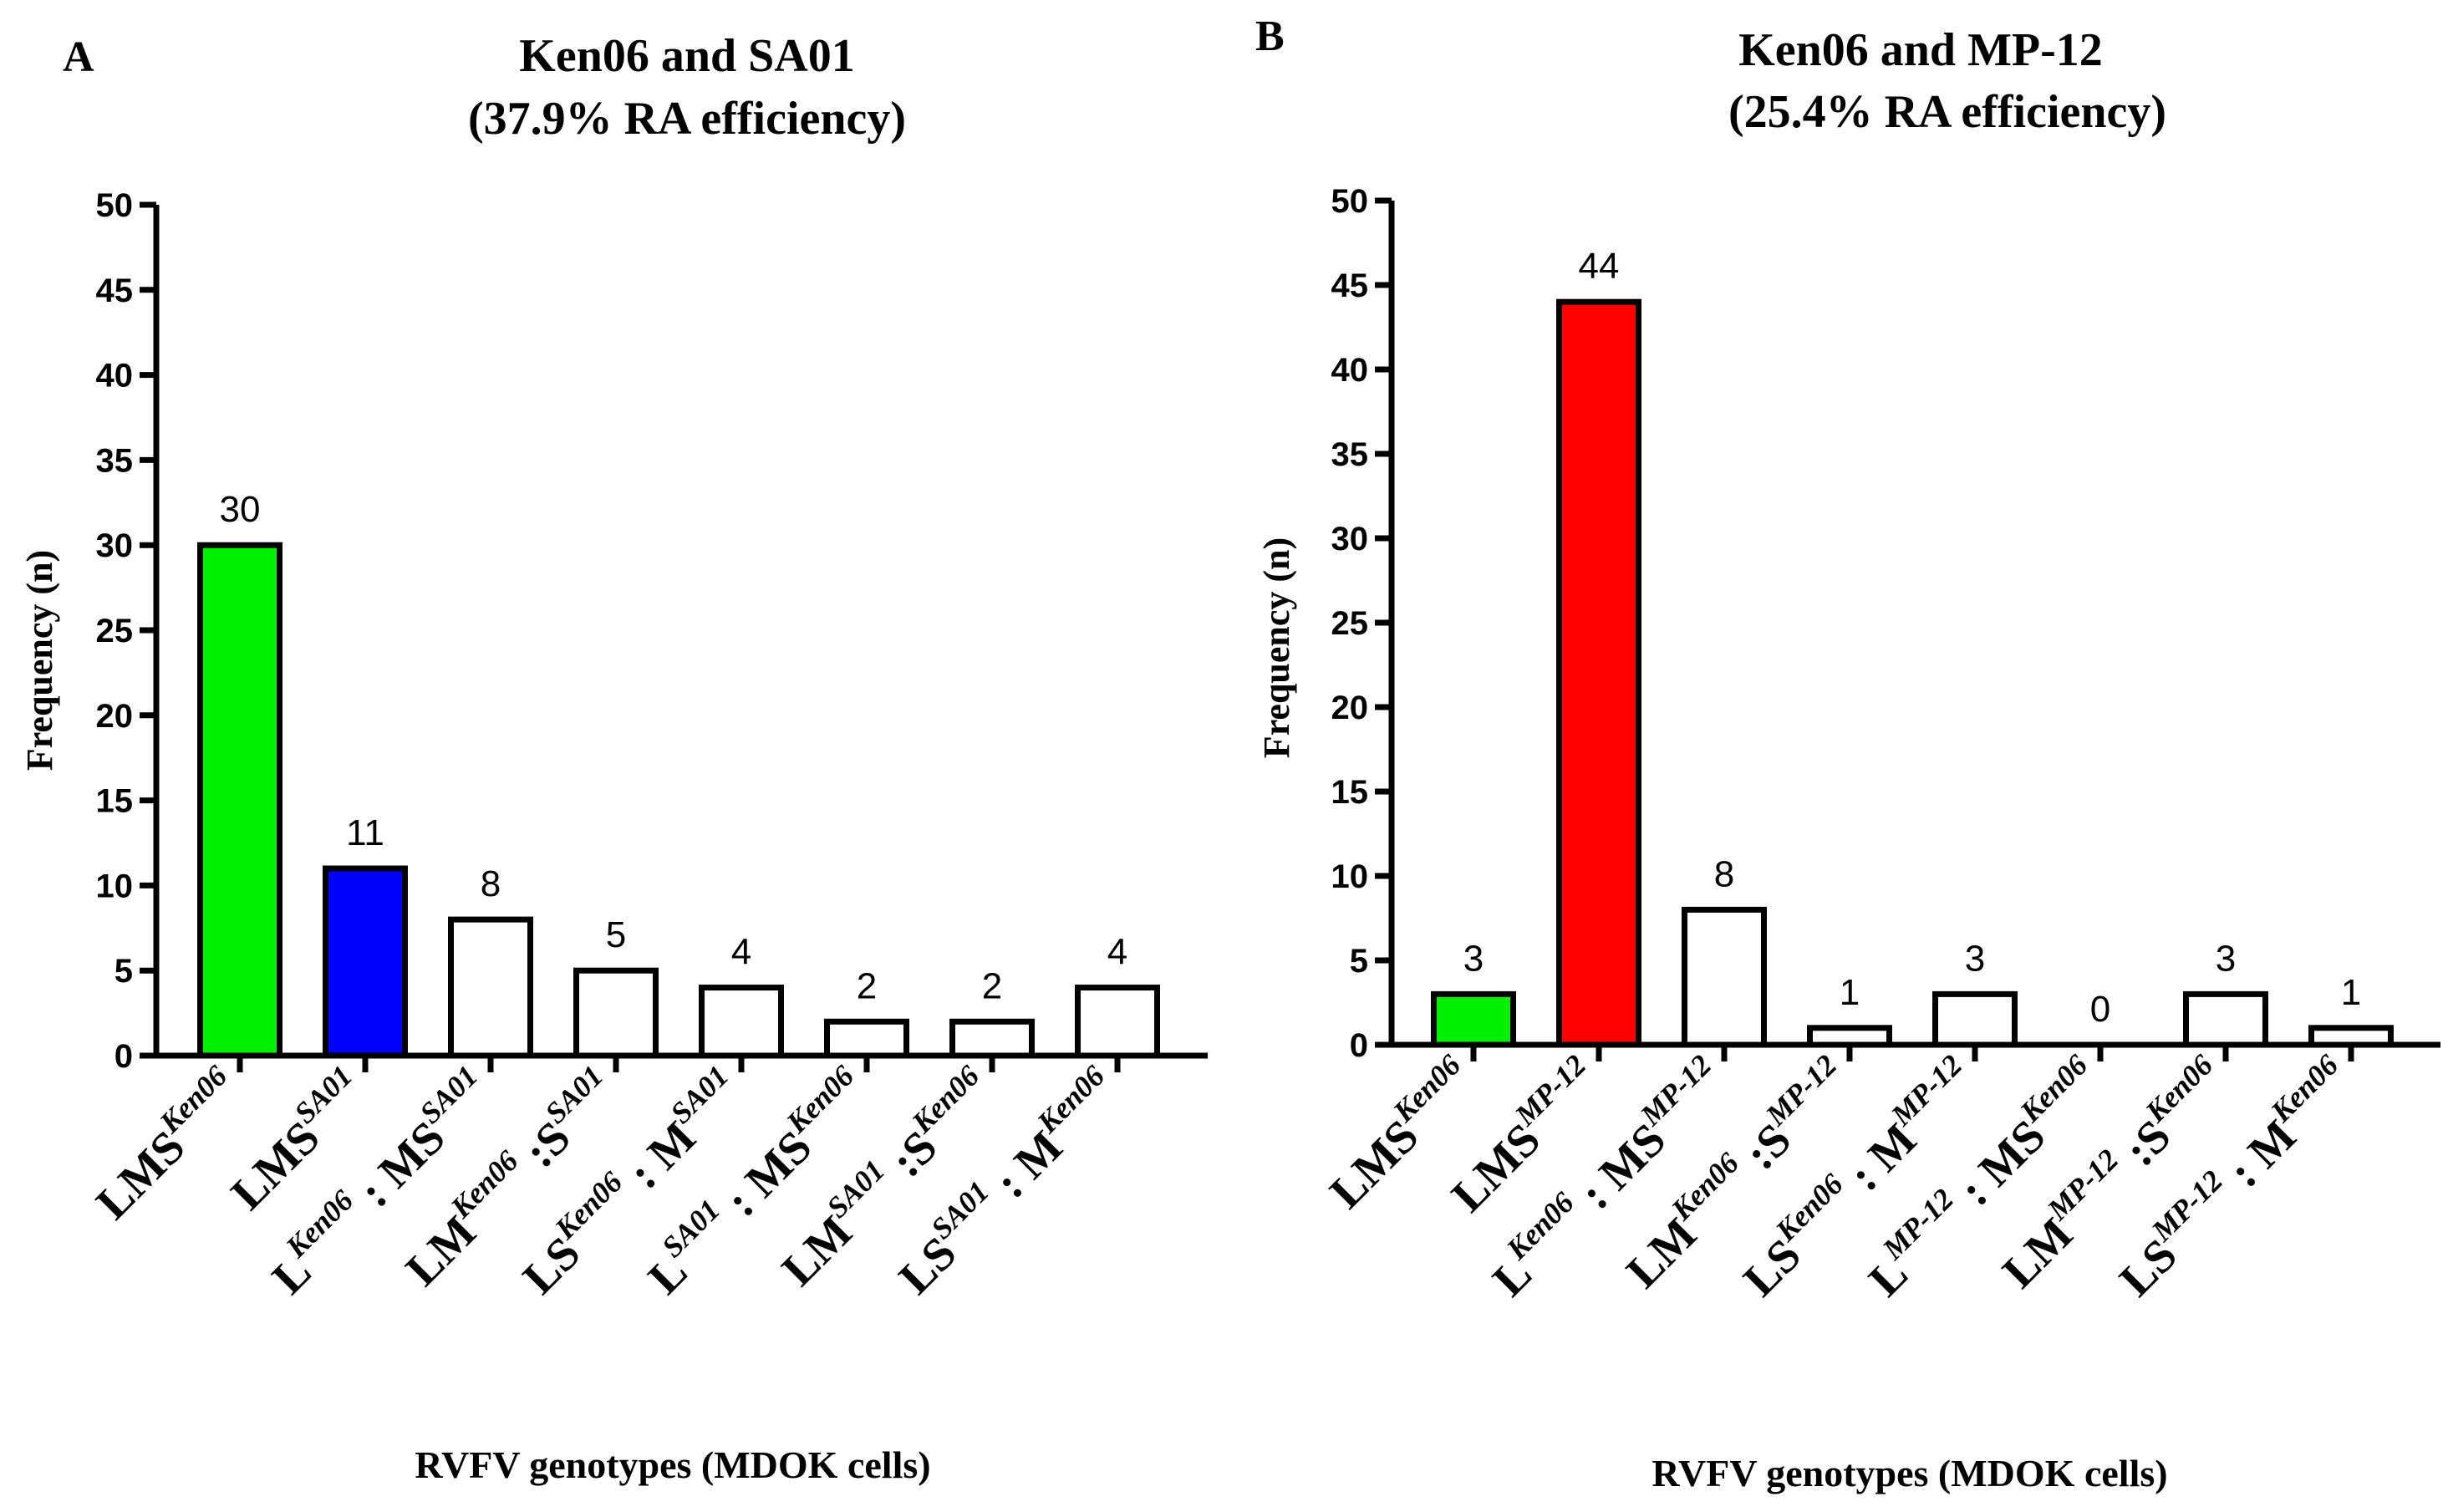  Describe the element at coordinates (686, 56) in the screenshot. I see `chart-title-line-1: Ken06 and SA01` at that location.